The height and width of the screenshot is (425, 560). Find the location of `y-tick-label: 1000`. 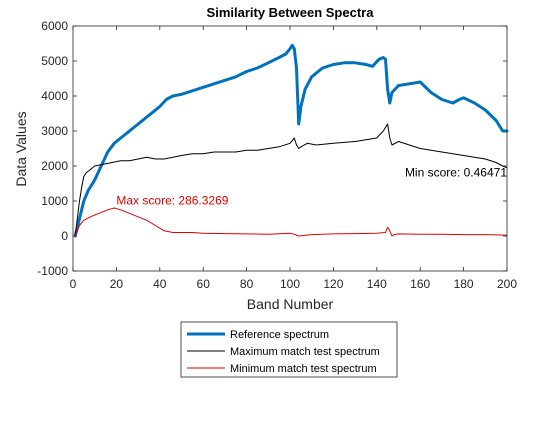

y-tick-label: 1000 is located at coordinates (54, 201).